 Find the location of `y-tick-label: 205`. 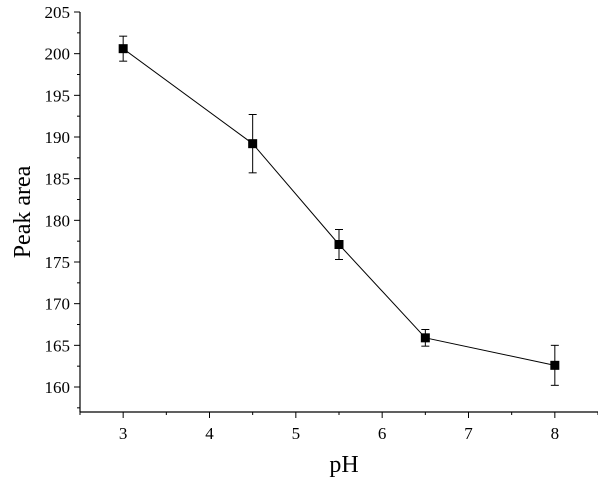

y-tick-label: 205 is located at coordinates (58, 12).